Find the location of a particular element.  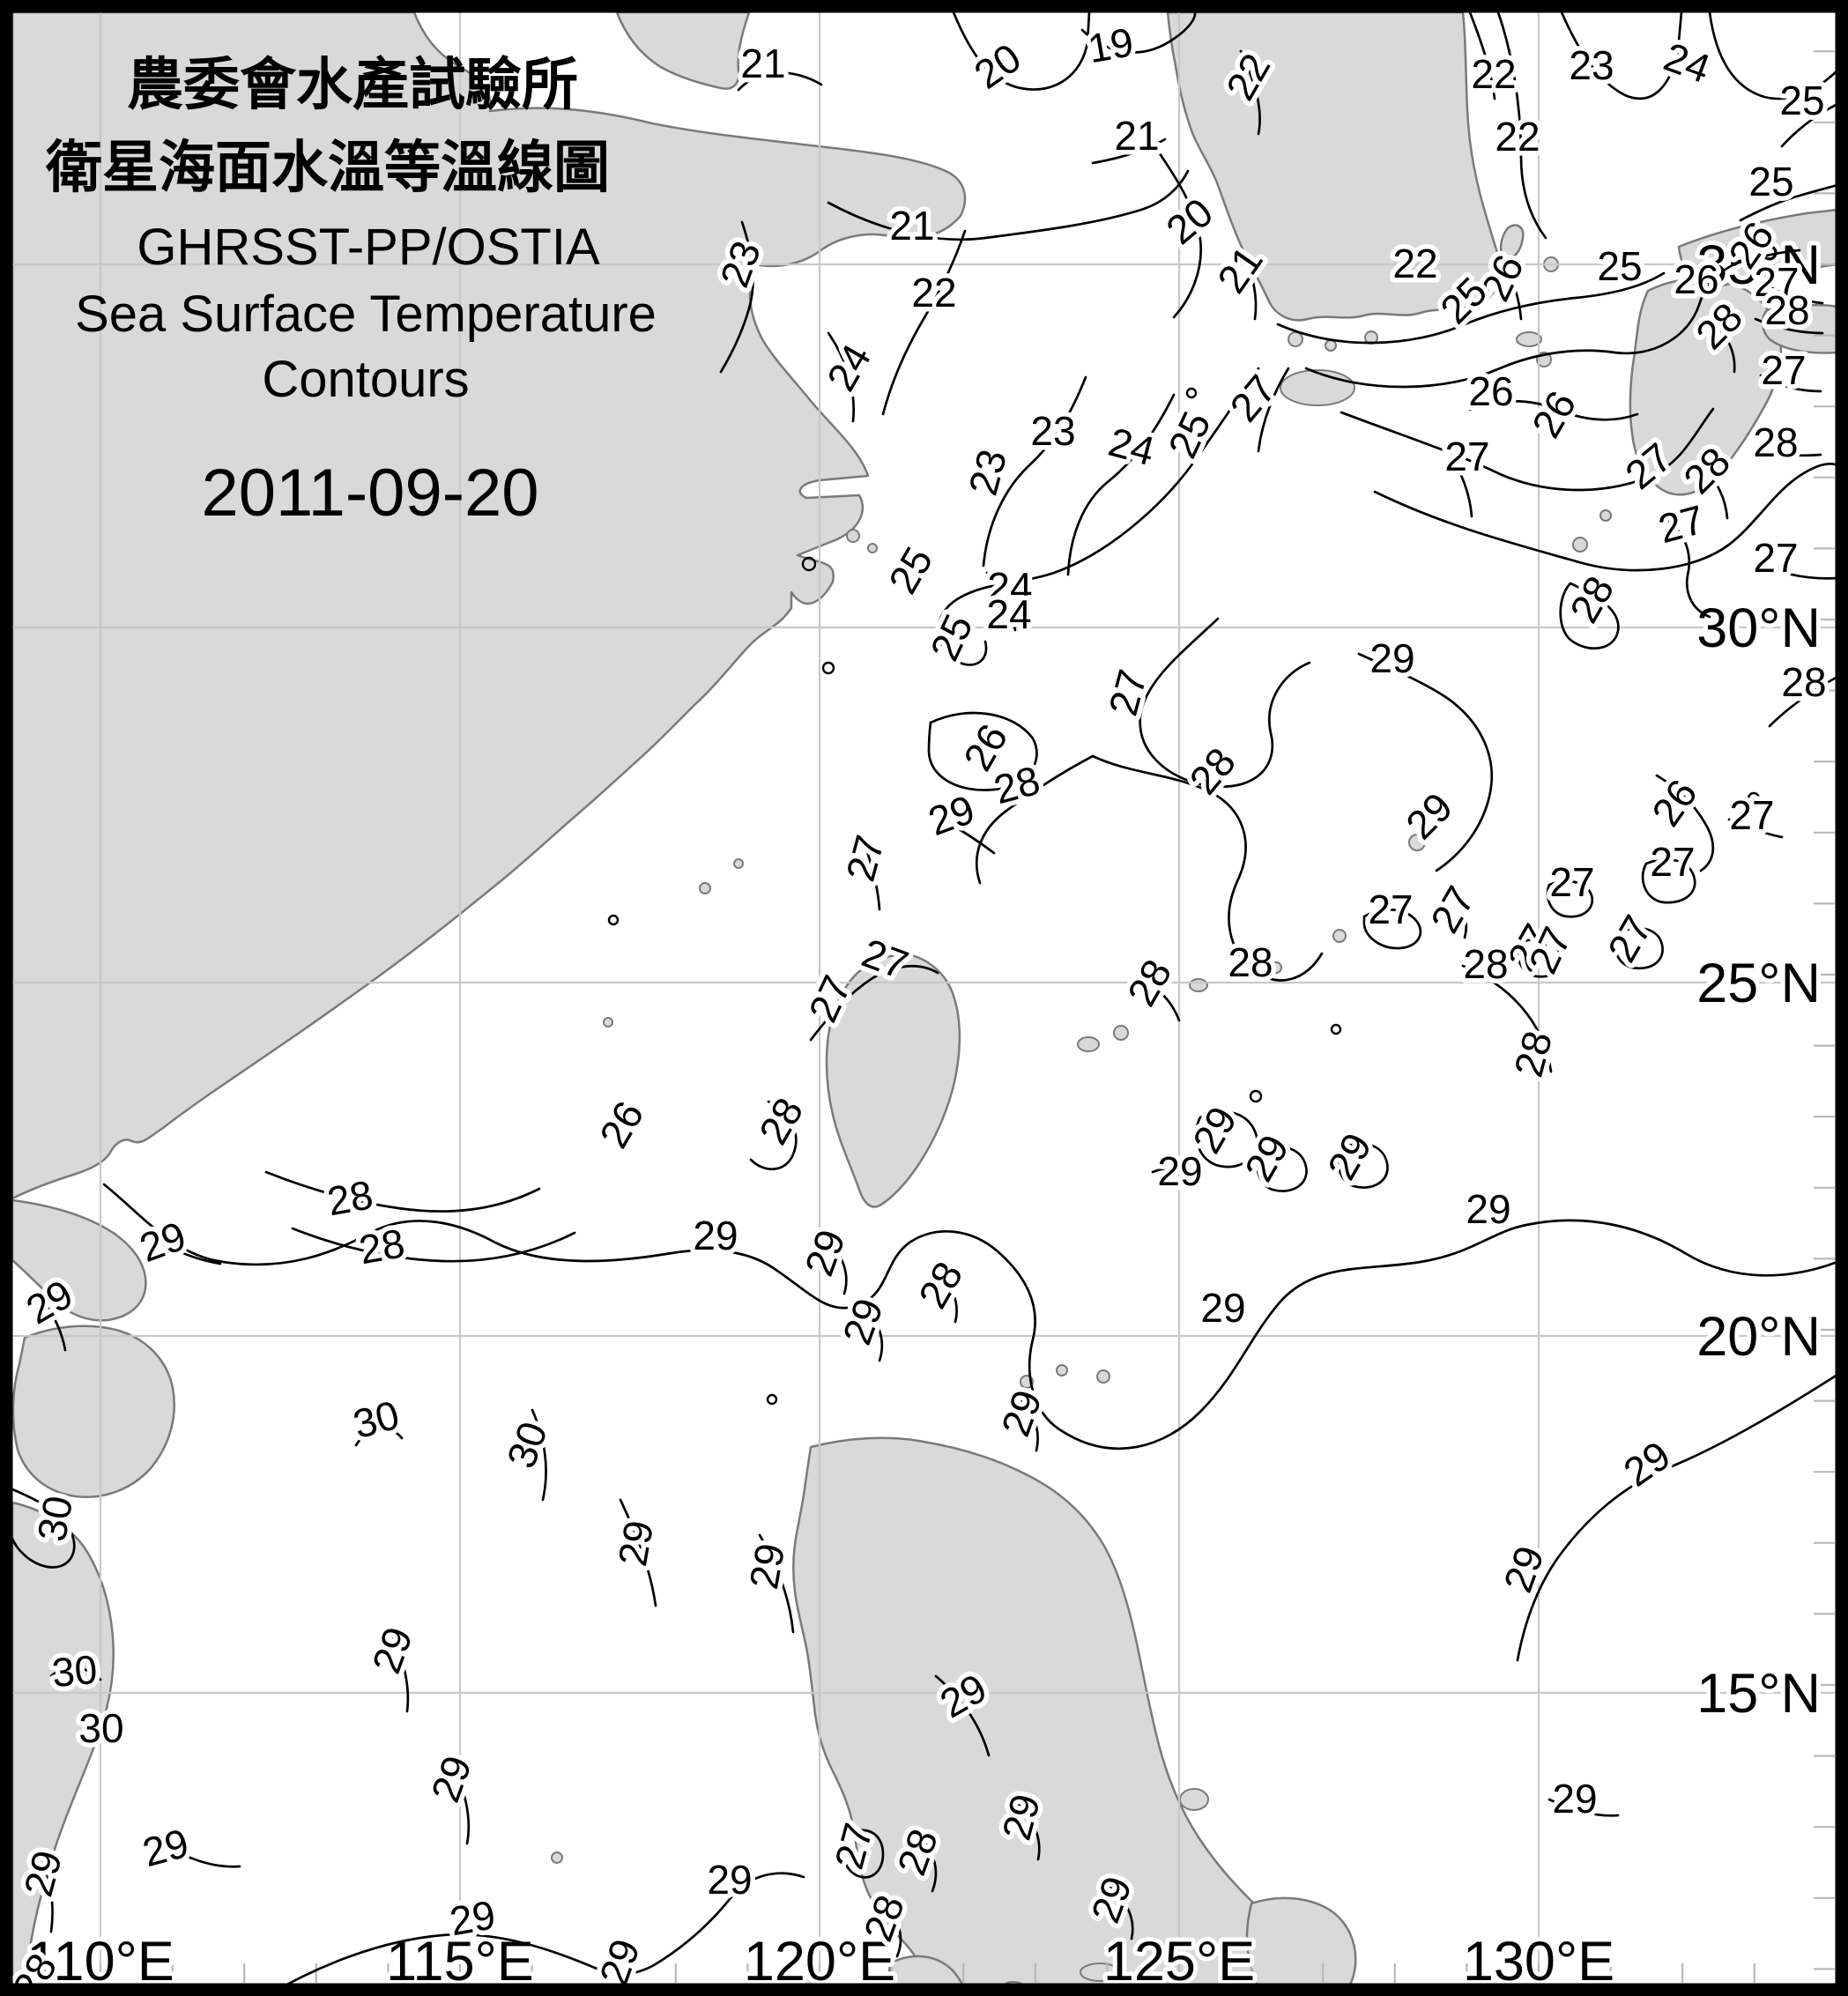

contour-label: 22 is located at coordinates (1517, 137).